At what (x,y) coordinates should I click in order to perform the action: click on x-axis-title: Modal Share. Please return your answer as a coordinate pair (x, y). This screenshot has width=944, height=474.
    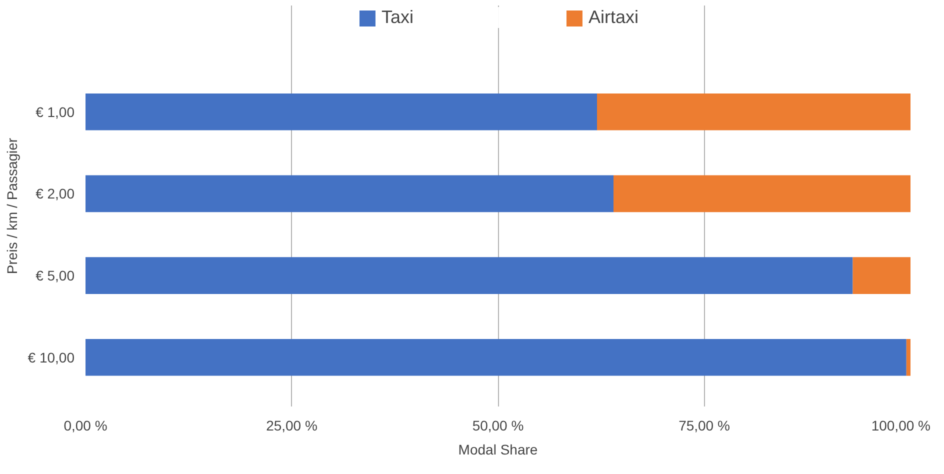
    Looking at the image, I should click on (498, 450).